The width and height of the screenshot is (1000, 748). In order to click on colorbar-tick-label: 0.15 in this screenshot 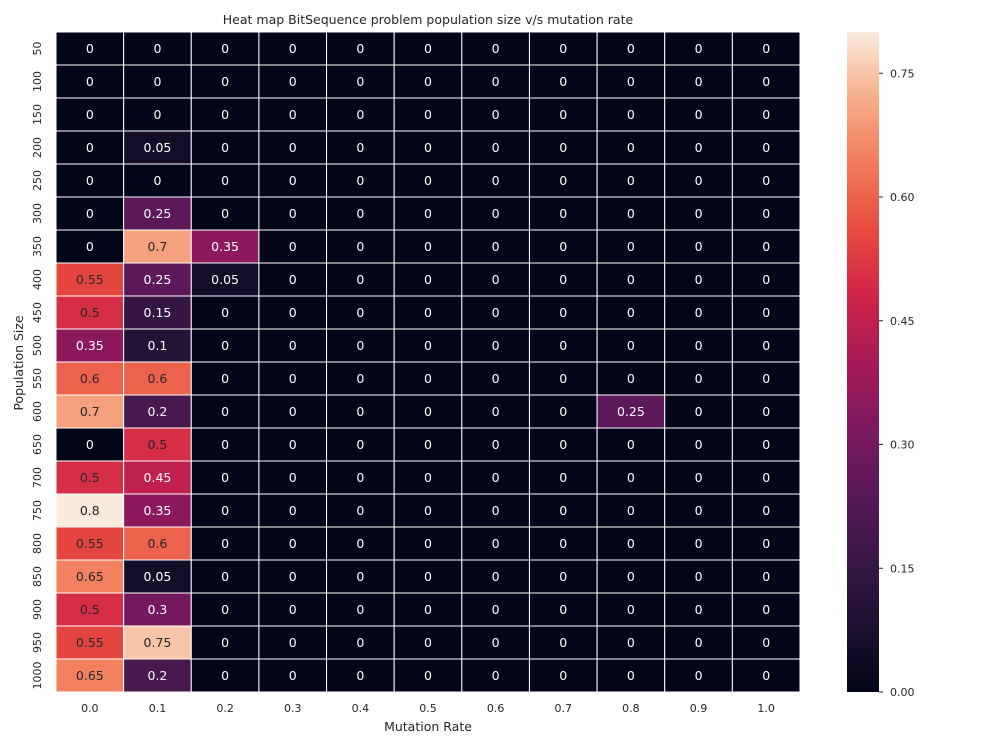, I will do `click(902, 568)`.